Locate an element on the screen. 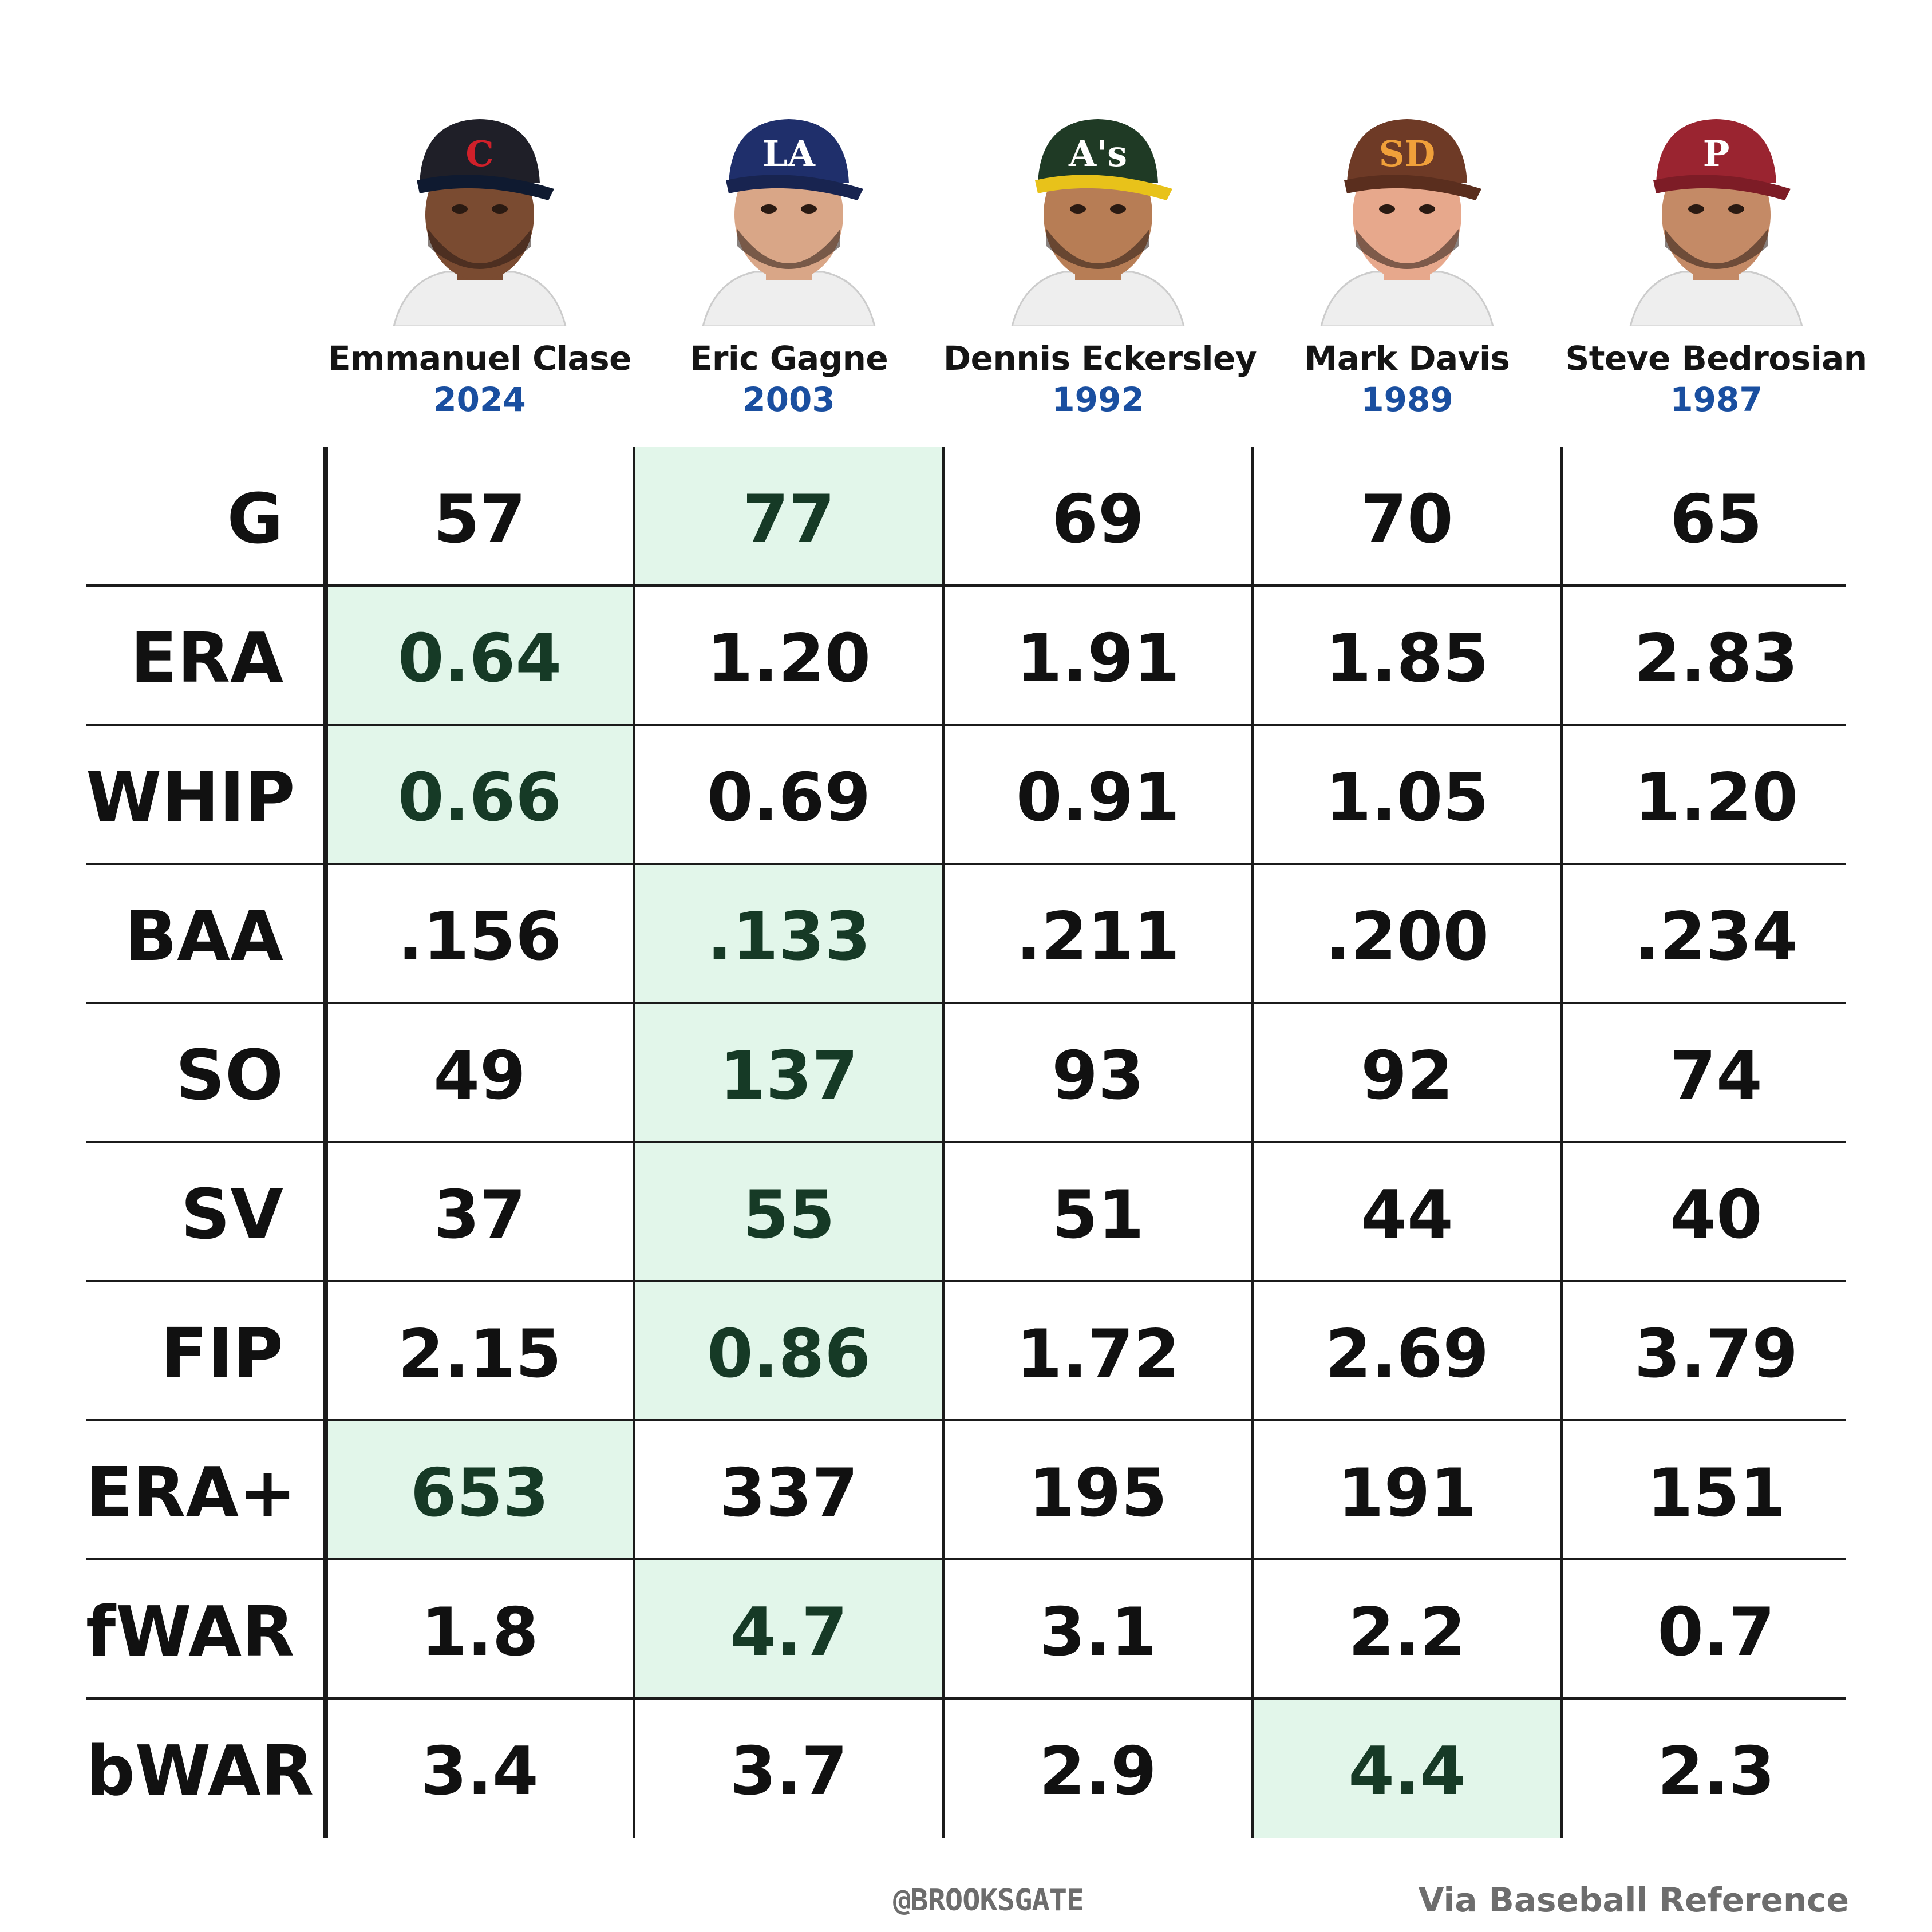 The height and width of the screenshot is (1932, 1932). stat-value: 0.86 is located at coordinates (788, 1354).